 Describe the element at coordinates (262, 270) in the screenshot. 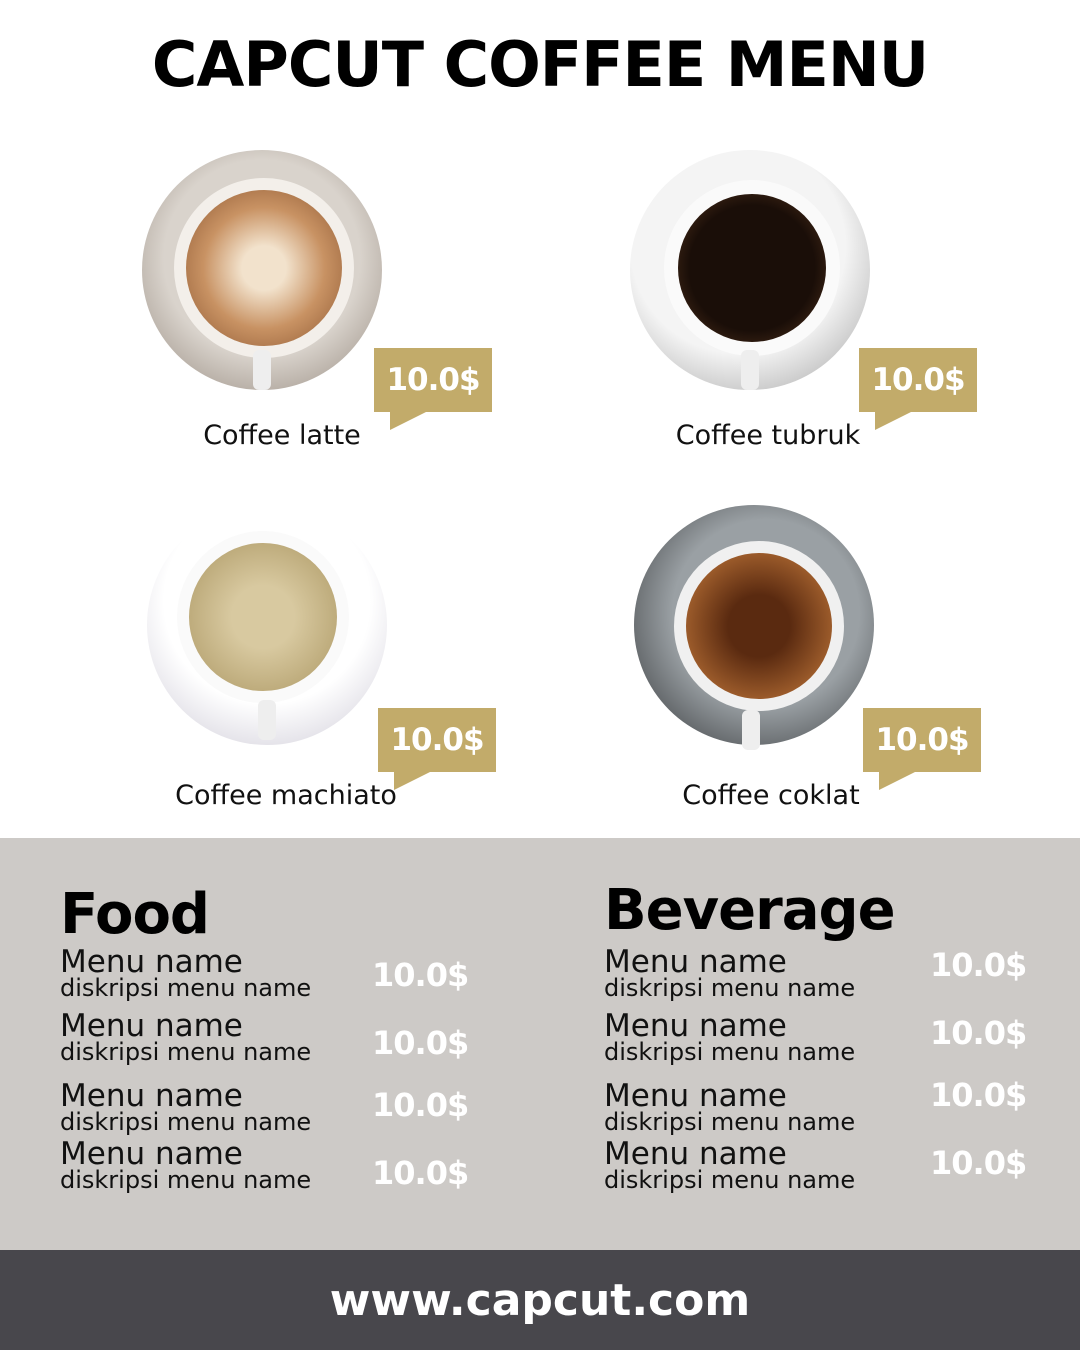

I see `coffee-latte-image` at that location.